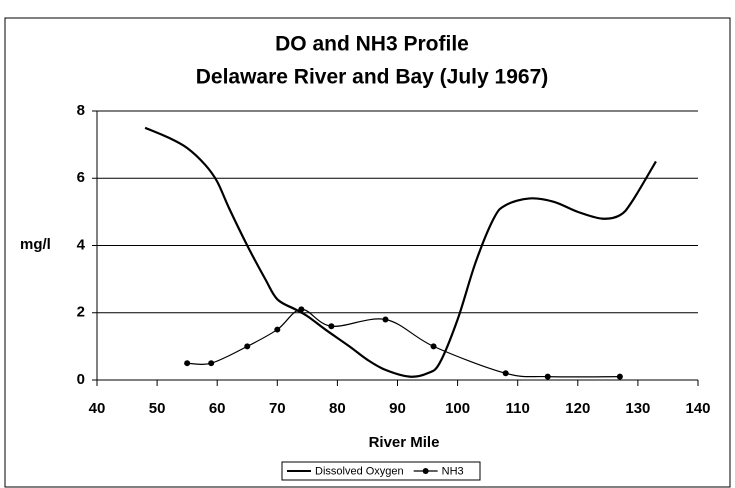 The width and height of the screenshot is (735, 488). Describe the element at coordinates (359, 471) in the screenshot. I see `legend-label: Dissolved Oxygen` at that location.